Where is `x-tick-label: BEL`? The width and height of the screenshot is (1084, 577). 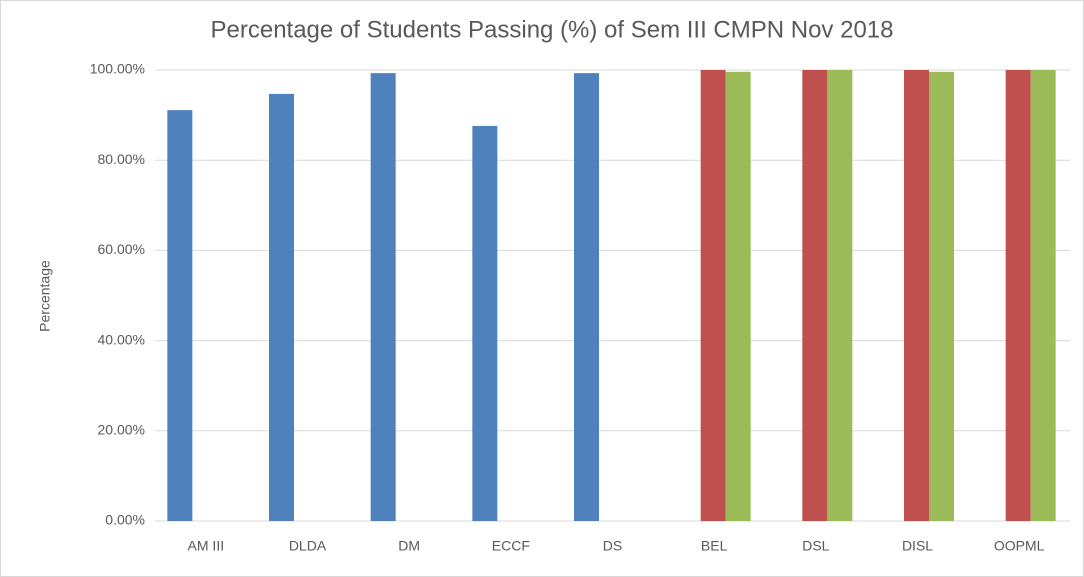
x-tick-label: BEL is located at coordinates (714, 546).